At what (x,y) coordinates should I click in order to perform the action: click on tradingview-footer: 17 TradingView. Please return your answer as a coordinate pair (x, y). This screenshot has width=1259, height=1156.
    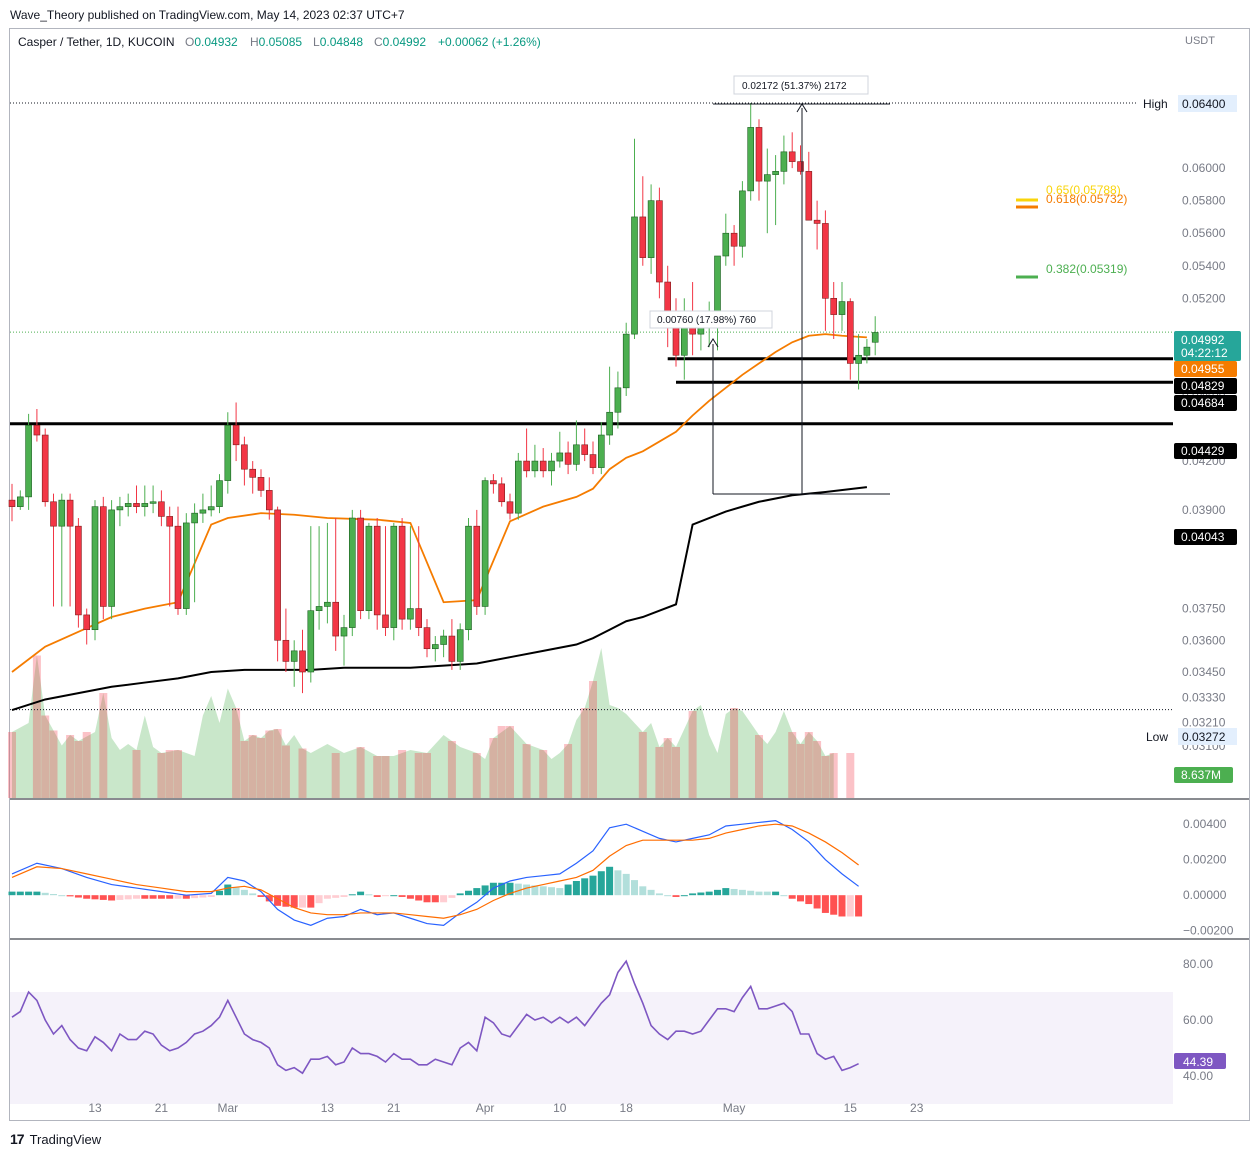
    Looking at the image, I should click on (55, 1139).